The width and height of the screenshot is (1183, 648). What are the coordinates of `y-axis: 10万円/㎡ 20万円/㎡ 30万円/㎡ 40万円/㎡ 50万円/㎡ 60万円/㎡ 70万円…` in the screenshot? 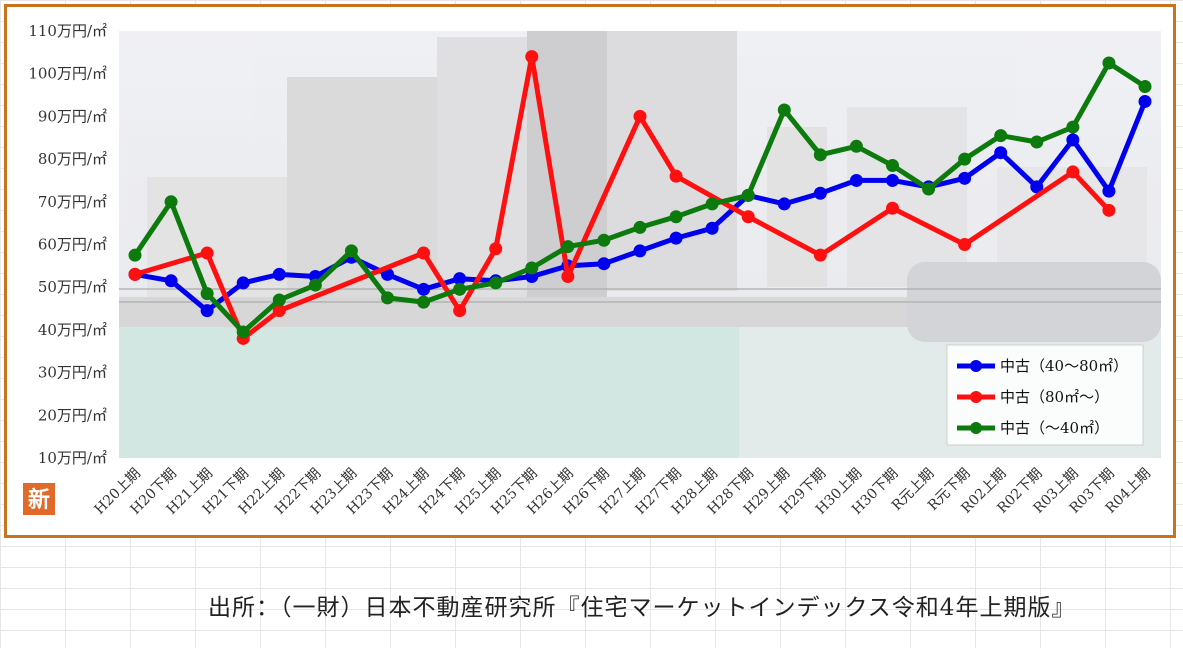 It's located at (67, 244).